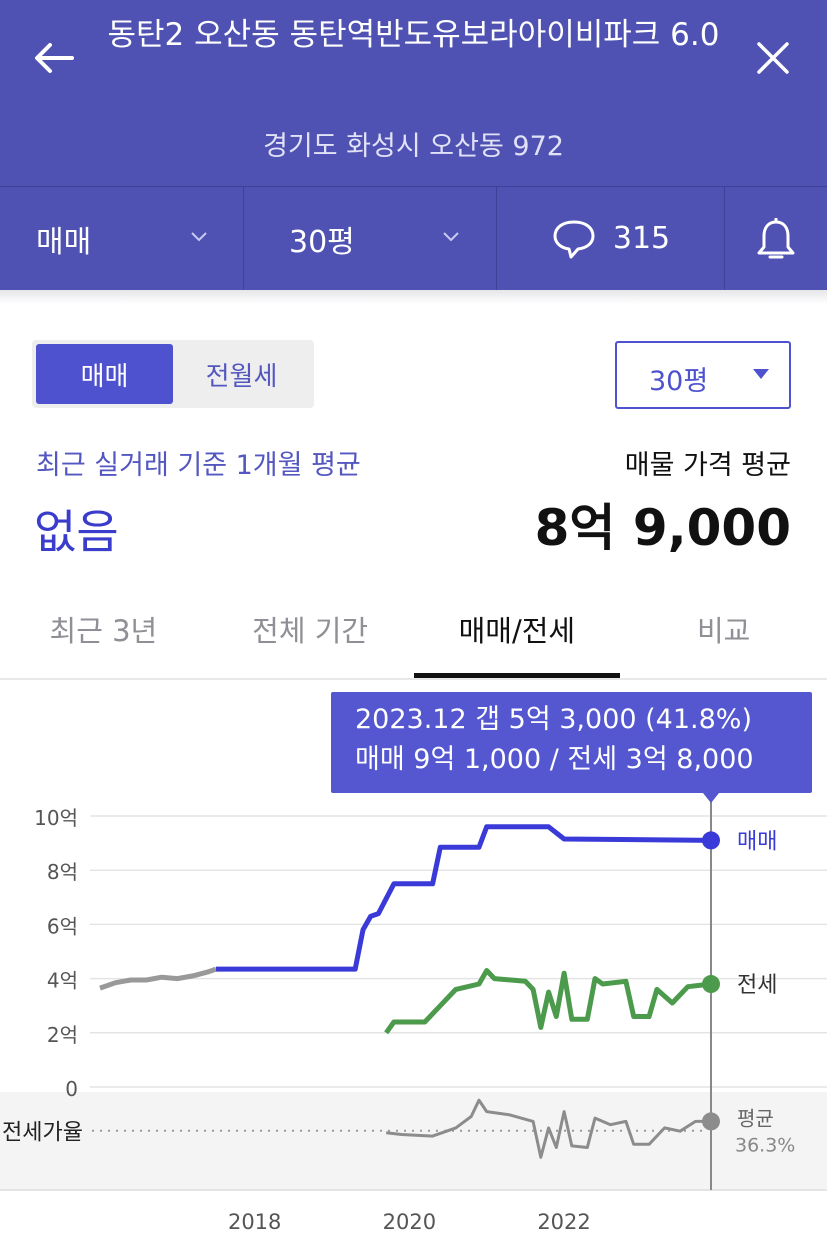  Describe the element at coordinates (64, 242) in the screenshot. I see `trade-type-label: 매매` at that location.